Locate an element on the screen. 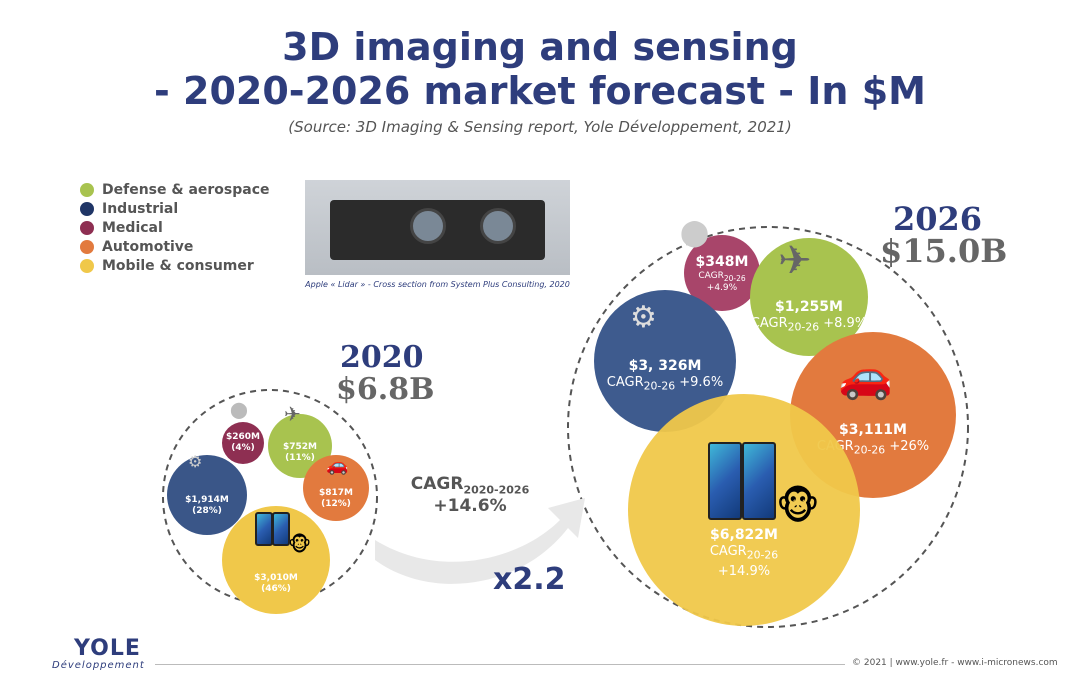 The width and height of the screenshot is (1080, 698). growth-multiple: x2.2 is located at coordinates (529, 579).